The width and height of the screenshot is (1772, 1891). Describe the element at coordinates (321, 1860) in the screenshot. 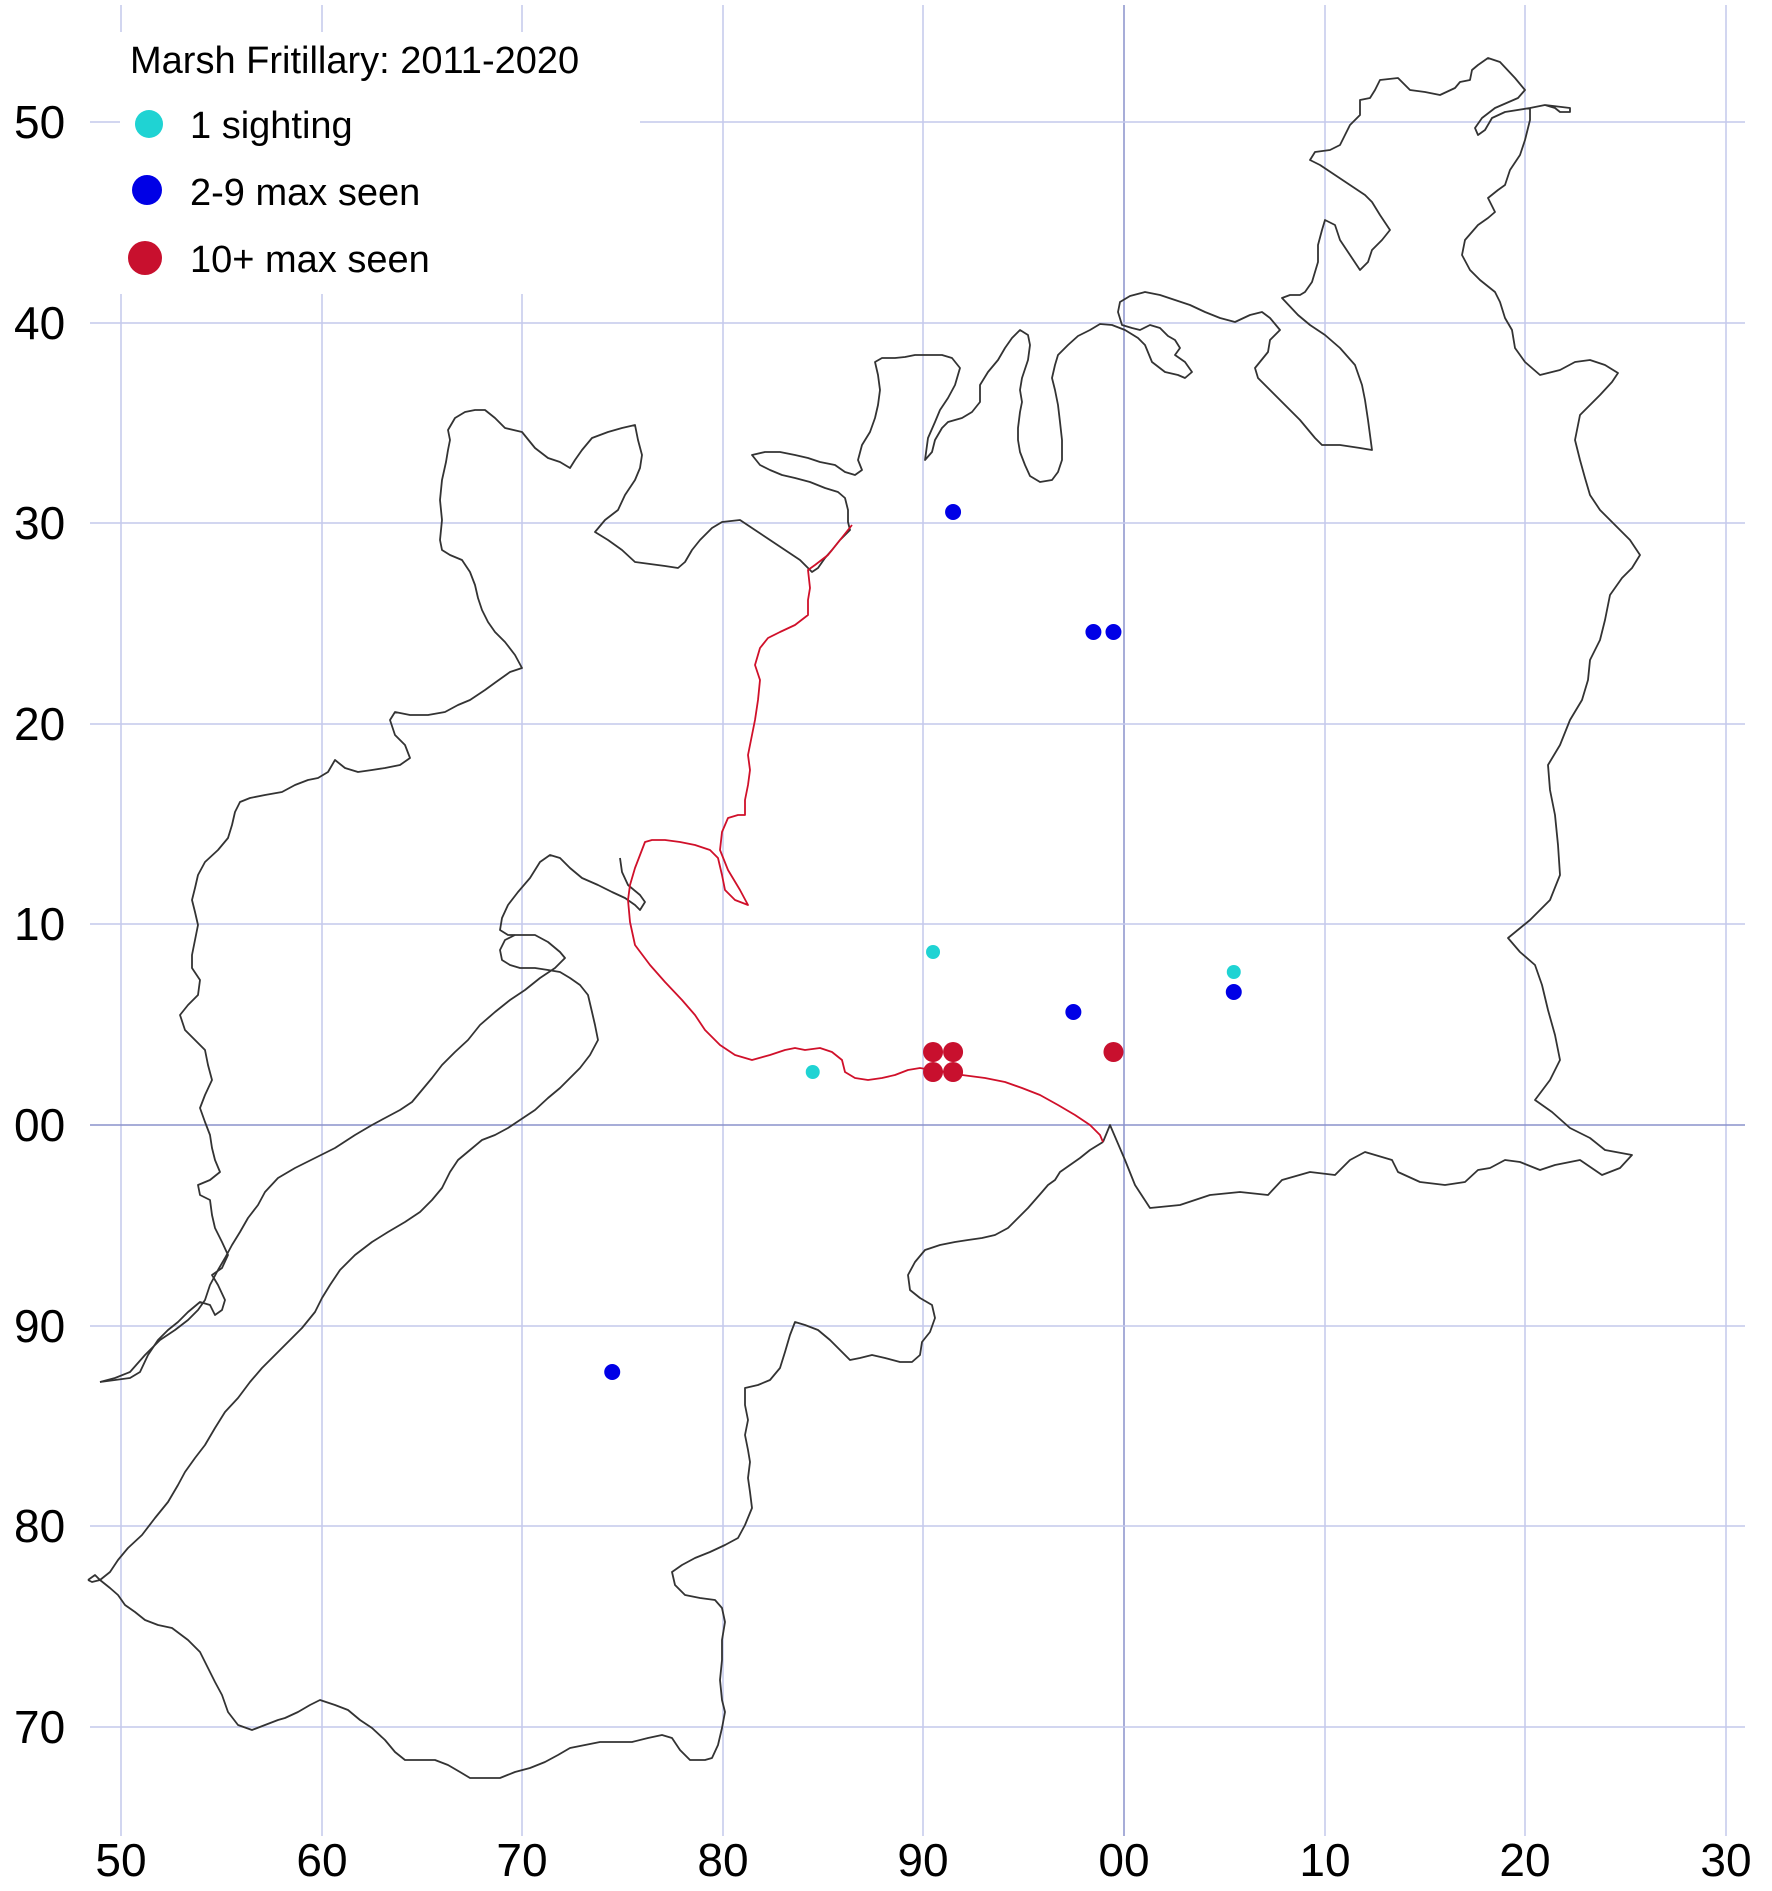

I see `x-tick-label: 60` at that location.